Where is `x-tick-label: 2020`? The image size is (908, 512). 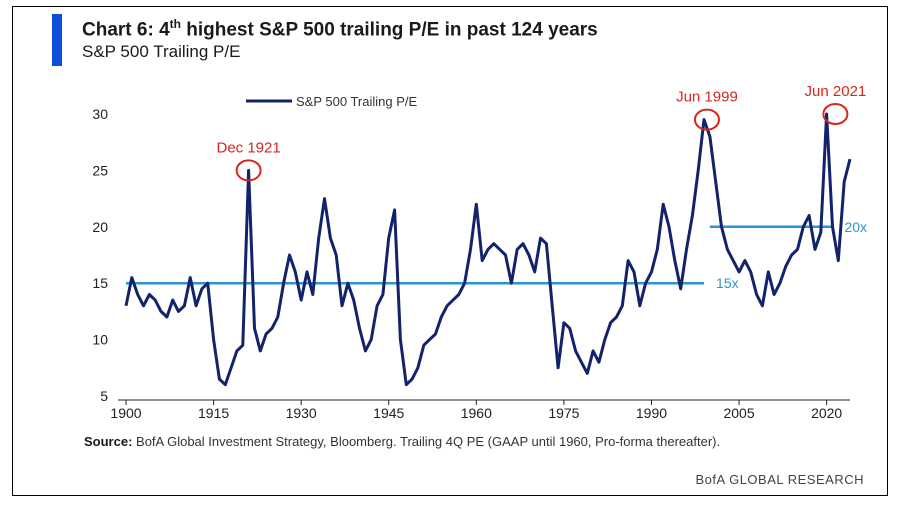 x-tick-label: 2020 is located at coordinates (826, 413).